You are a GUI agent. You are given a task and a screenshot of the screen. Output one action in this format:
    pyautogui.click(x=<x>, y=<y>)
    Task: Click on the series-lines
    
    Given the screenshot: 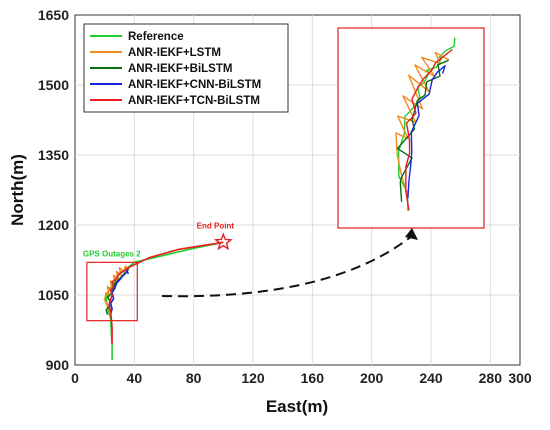 What is the action you would take?
    pyautogui.click(x=163, y=301)
    